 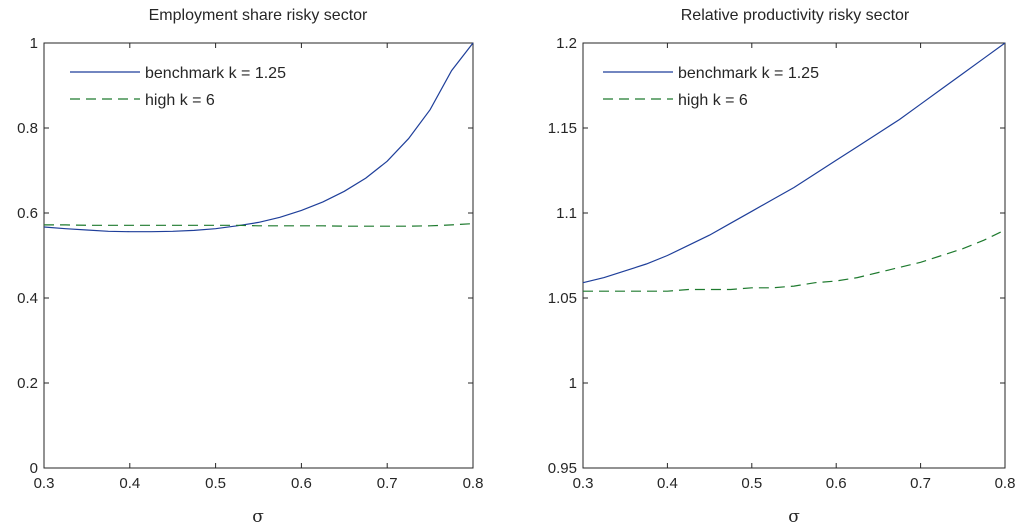 What do you see at coordinates (562, 298) in the screenshot?
I see `right-y-tick-label: 1.05` at bounding box center [562, 298].